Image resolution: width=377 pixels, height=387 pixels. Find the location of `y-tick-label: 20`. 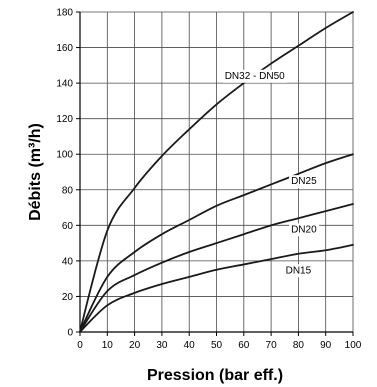

y-tick-label: 20 is located at coordinates (68, 297).